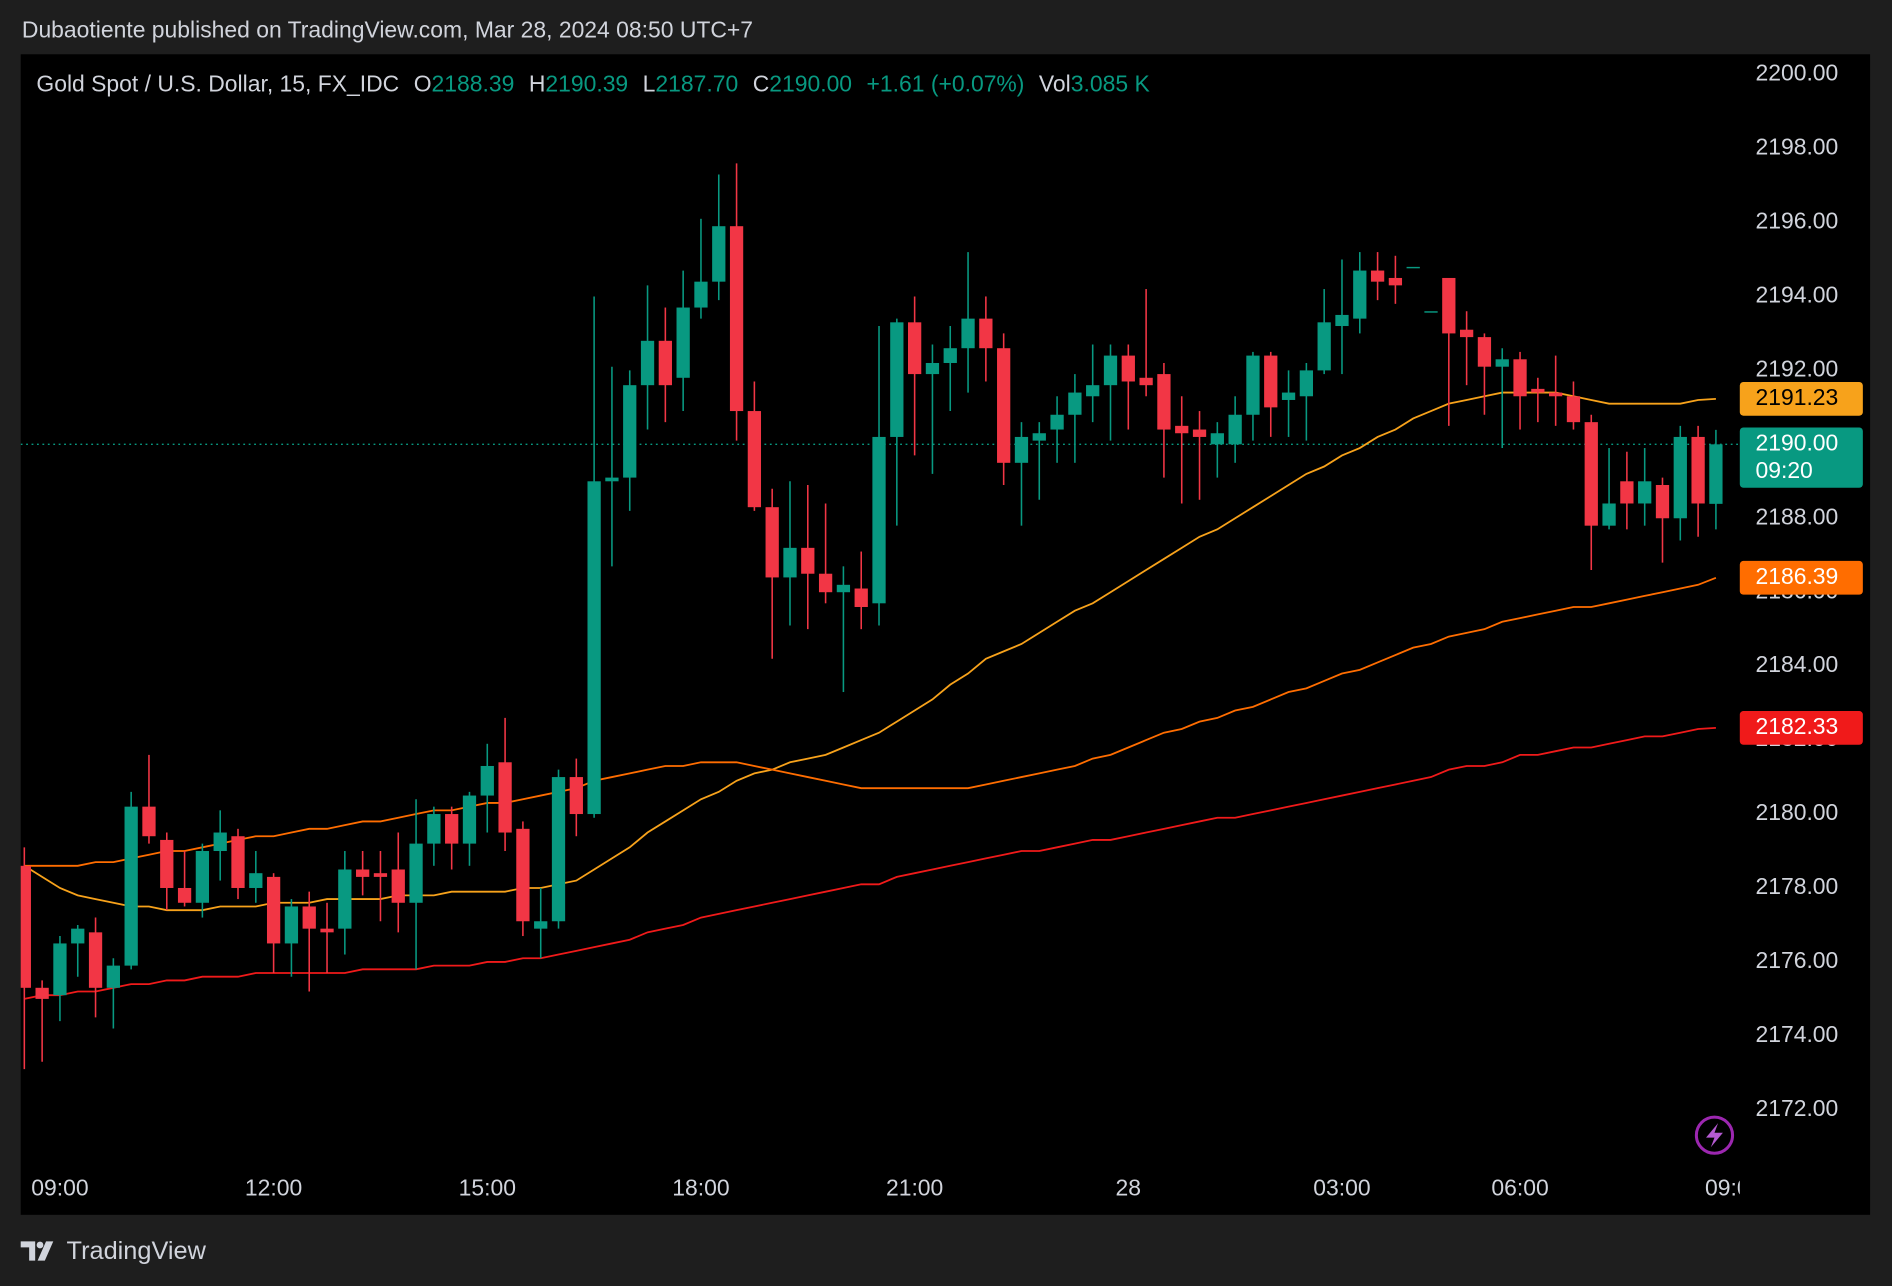 The image size is (1892, 1286). What do you see at coordinates (1796, 960) in the screenshot?
I see `y-tick-label: 2176.00` at bounding box center [1796, 960].